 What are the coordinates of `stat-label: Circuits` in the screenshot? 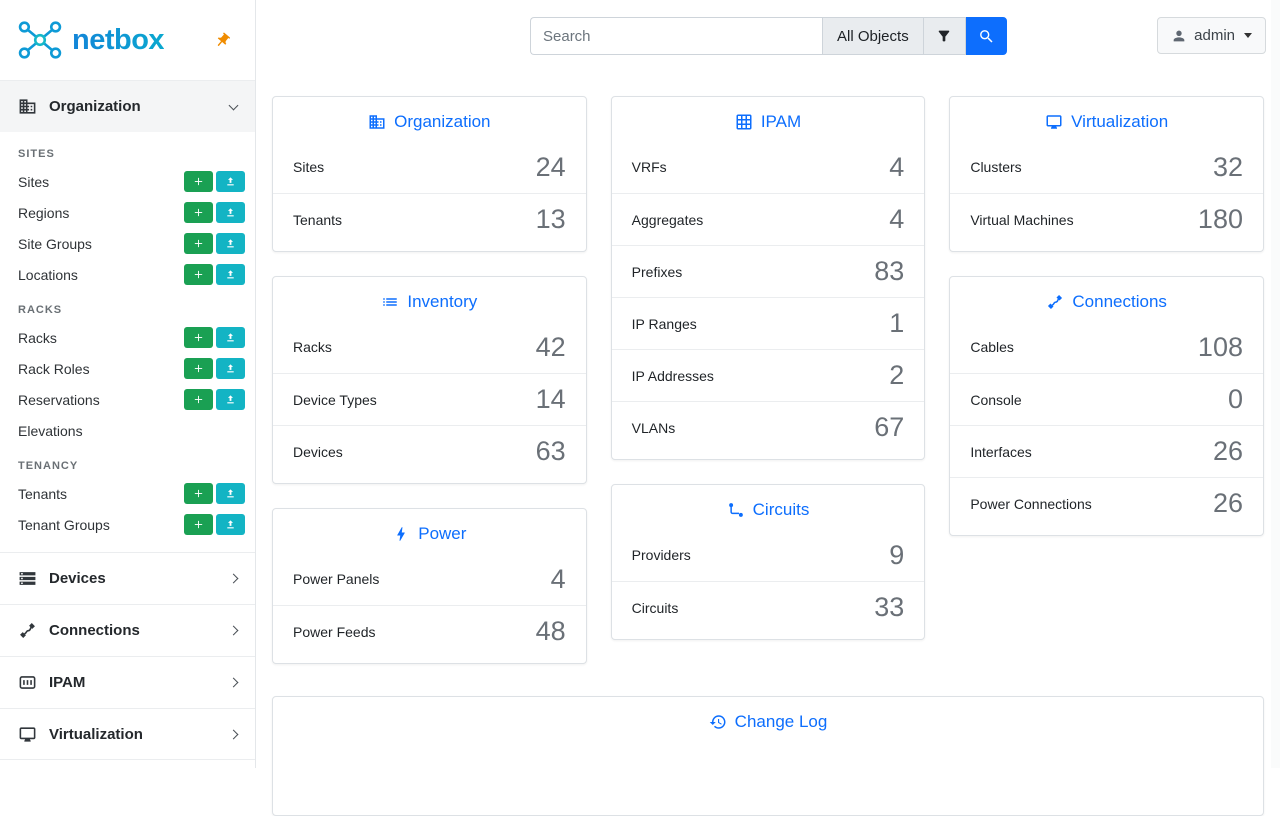 It's located at (655, 607).